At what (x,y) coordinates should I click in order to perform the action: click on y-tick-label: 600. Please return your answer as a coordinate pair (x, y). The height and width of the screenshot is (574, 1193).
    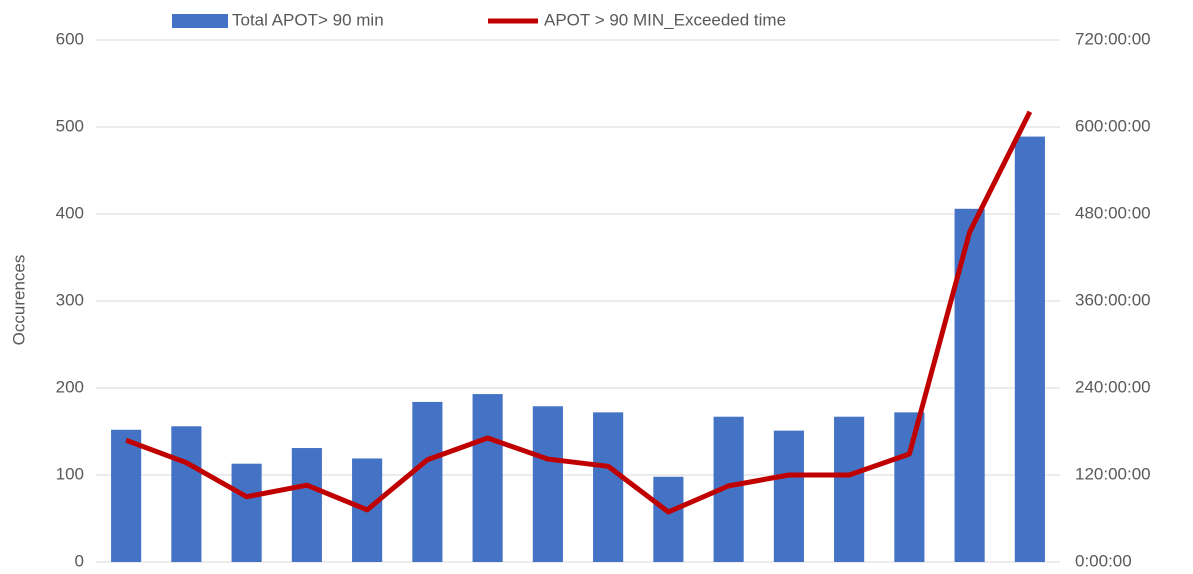
    Looking at the image, I should click on (70, 38).